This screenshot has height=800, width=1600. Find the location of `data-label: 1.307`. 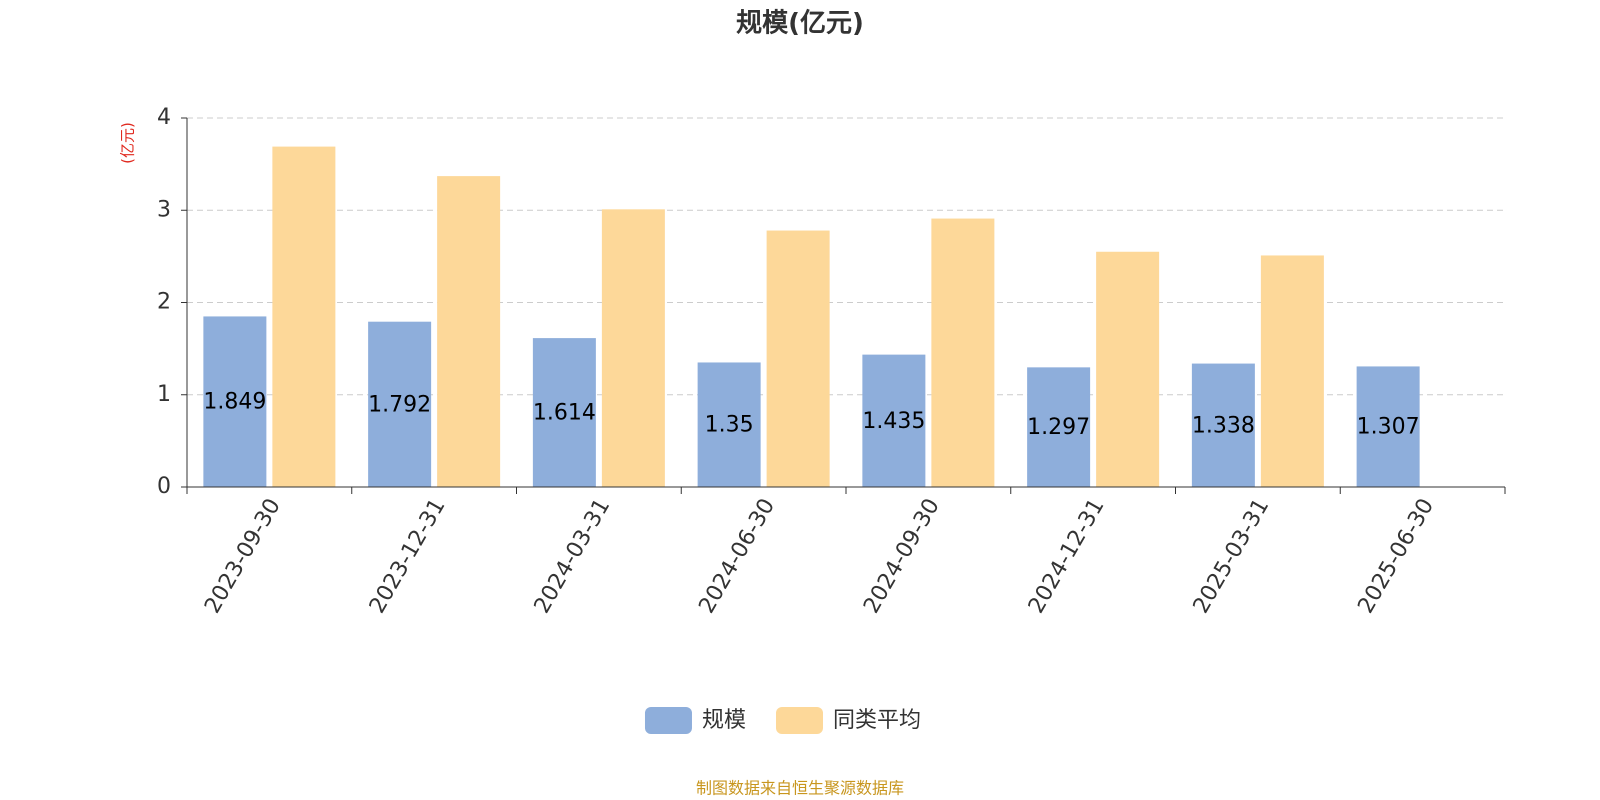

data-label: 1.307 is located at coordinates (1388, 427).